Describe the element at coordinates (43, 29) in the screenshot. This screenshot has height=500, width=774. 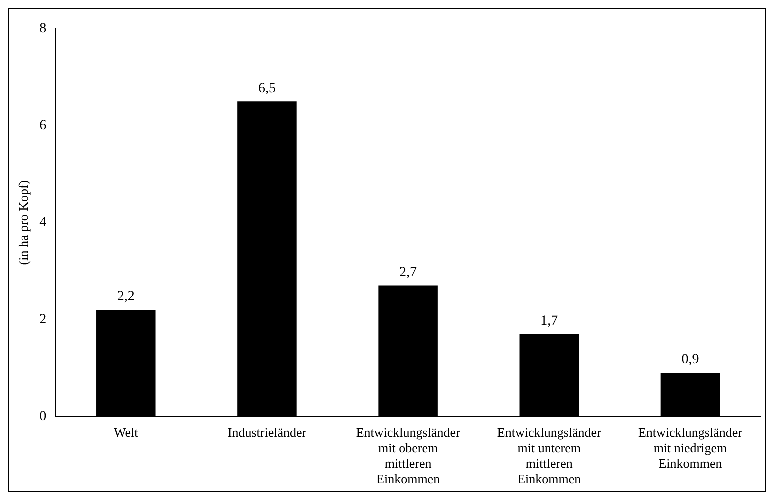
I see `y-tick-label: 8` at that location.